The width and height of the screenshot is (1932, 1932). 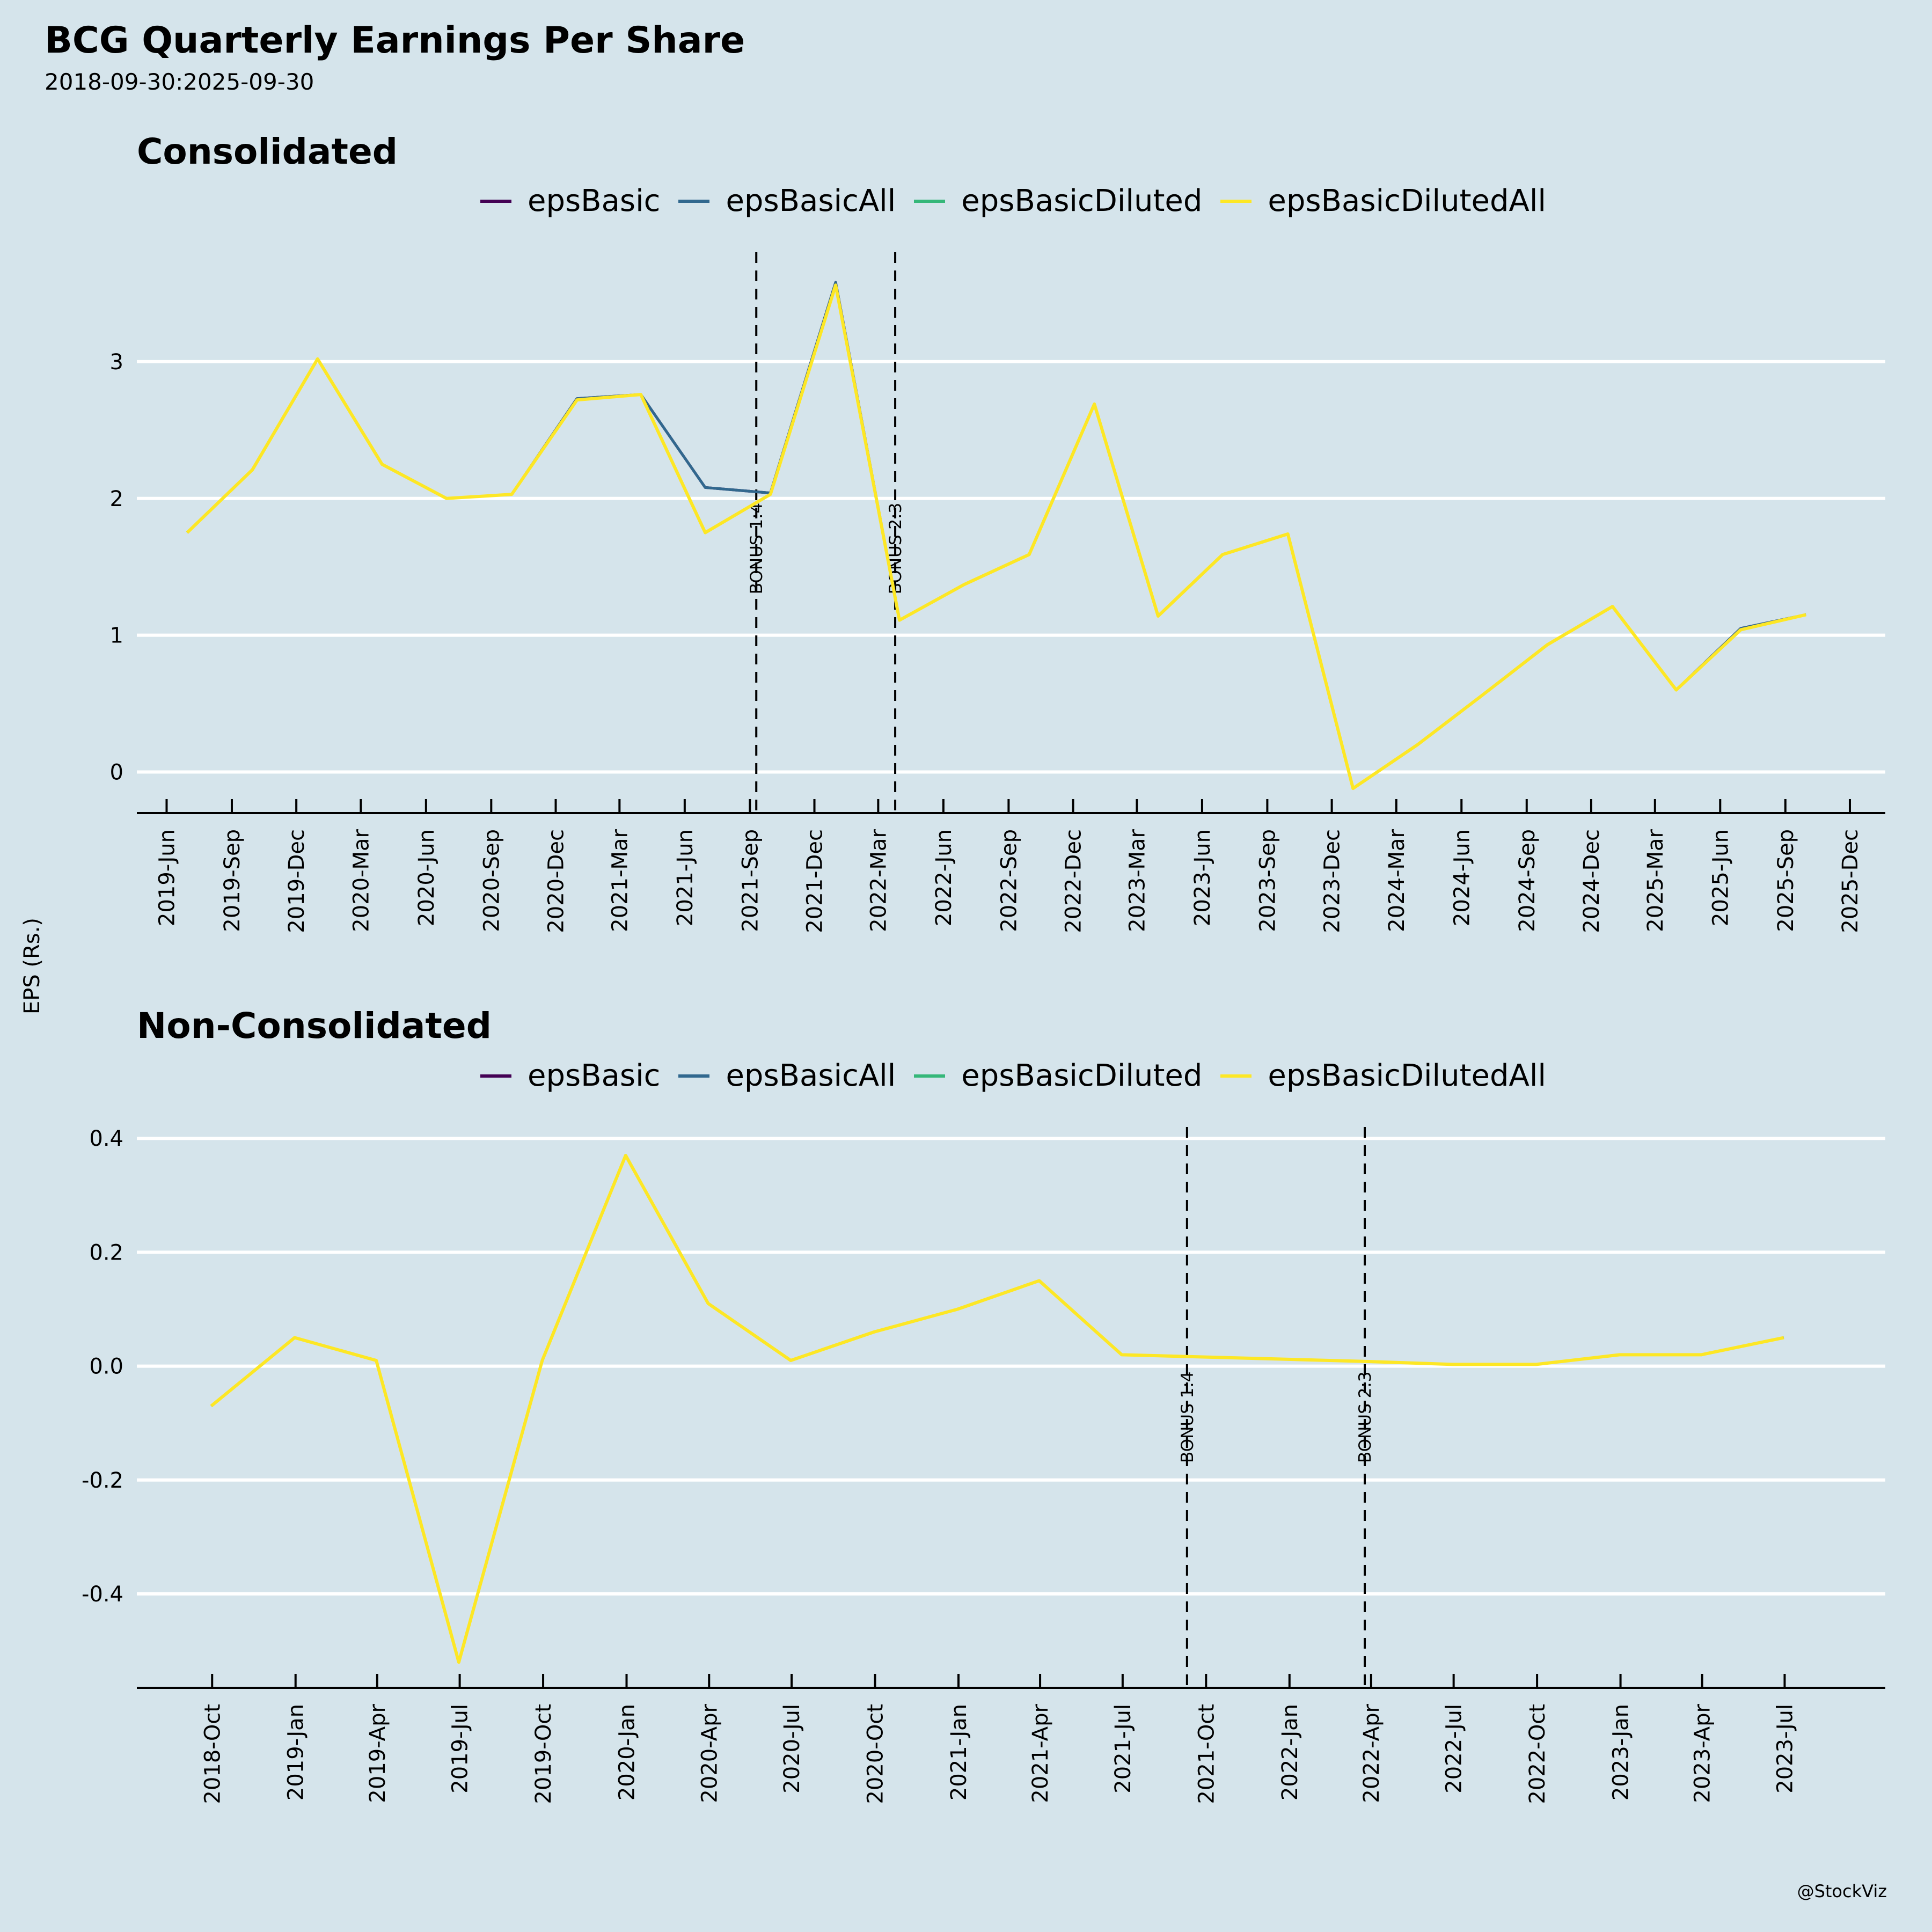 I want to click on x-tick-label: 2021-Dec, so click(x=815, y=881).